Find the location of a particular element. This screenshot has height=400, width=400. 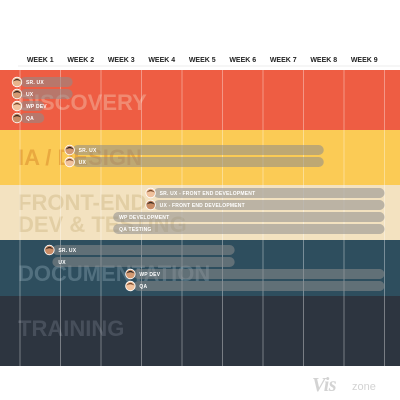

phase-title: TRAINING is located at coordinates (71, 328).